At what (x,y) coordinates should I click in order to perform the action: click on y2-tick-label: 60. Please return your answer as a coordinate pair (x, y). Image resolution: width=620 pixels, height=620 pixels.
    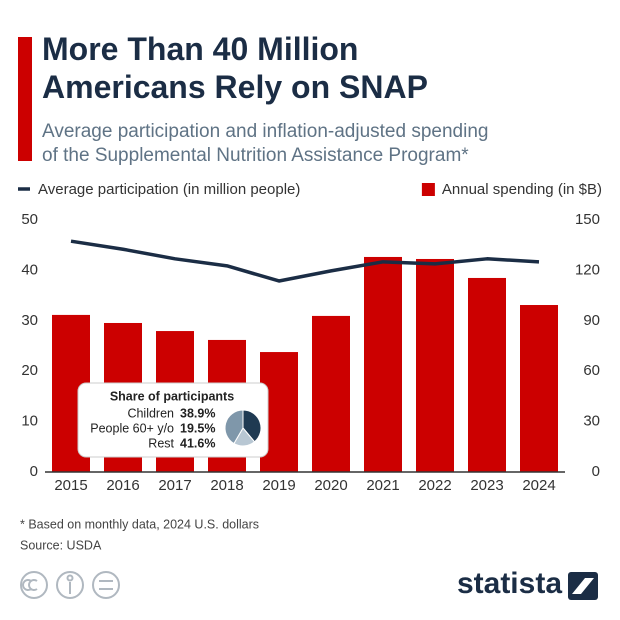
    Looking at the image, I should click on (591, 370).